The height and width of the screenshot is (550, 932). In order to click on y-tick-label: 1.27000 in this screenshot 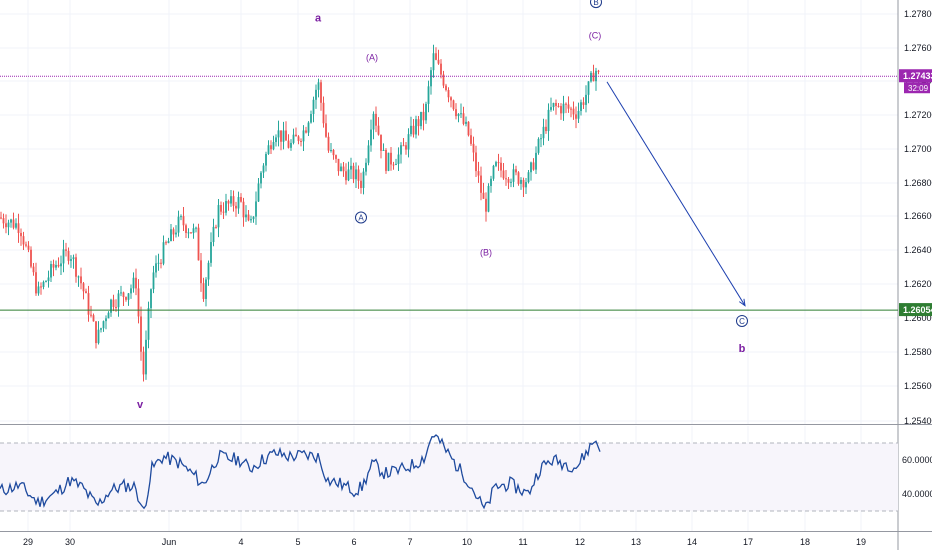, I will do `click(918, 149)`.